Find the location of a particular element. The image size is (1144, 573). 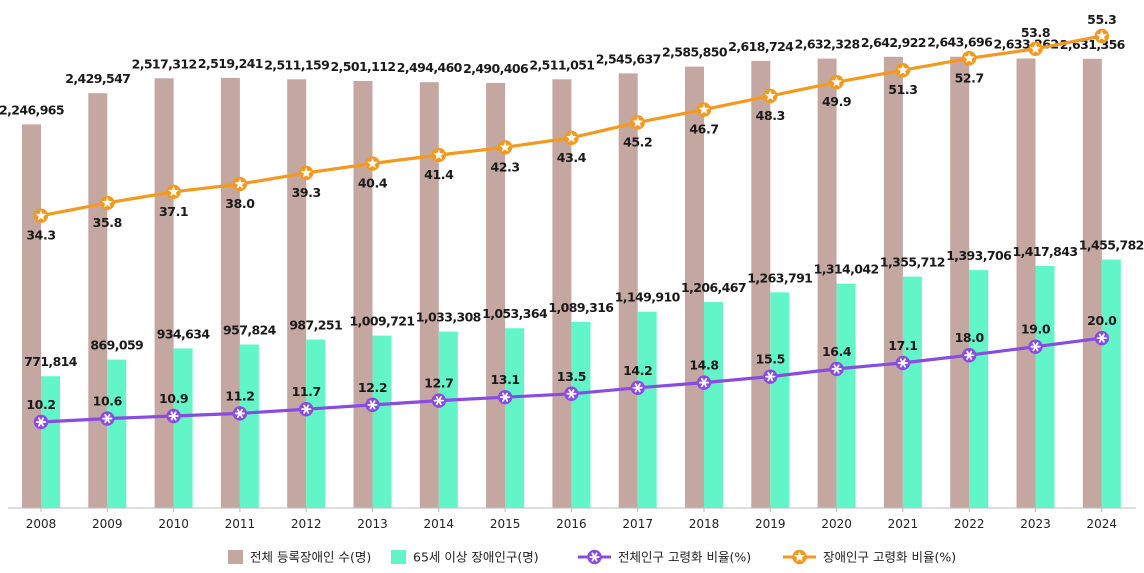

line-disabled-aging-label: 43.4 is located at coordinates (572, 157).